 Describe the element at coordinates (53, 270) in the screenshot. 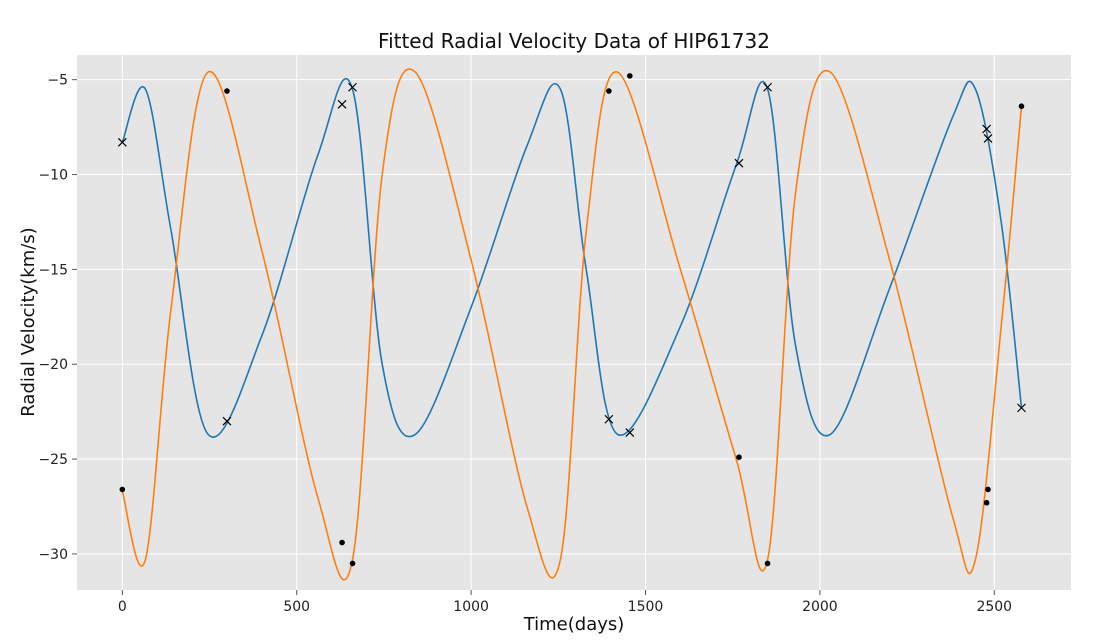

I see `y-tick-label: −15` at that location.